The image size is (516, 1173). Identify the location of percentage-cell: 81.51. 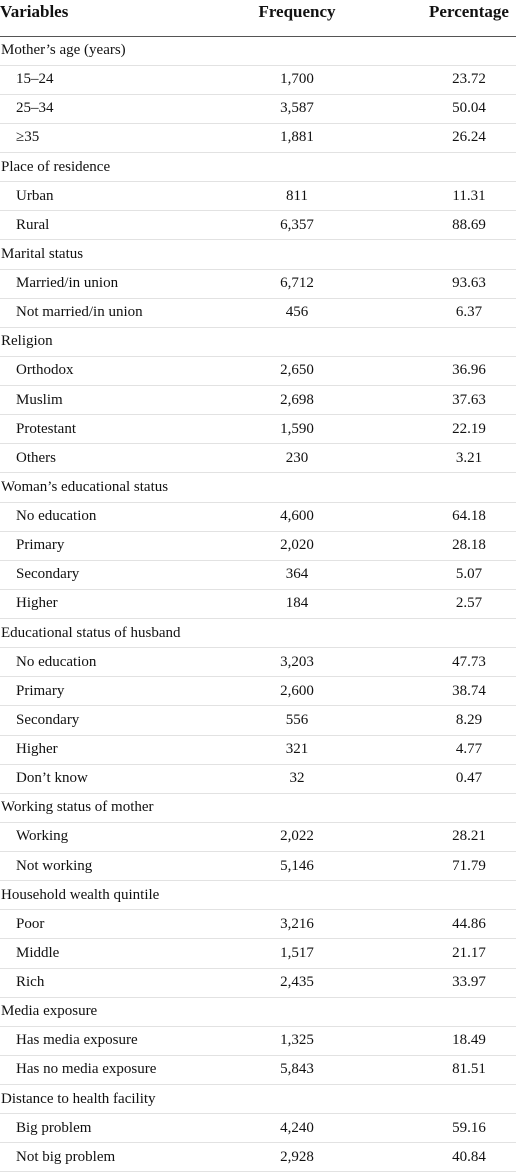
(439, 1070).